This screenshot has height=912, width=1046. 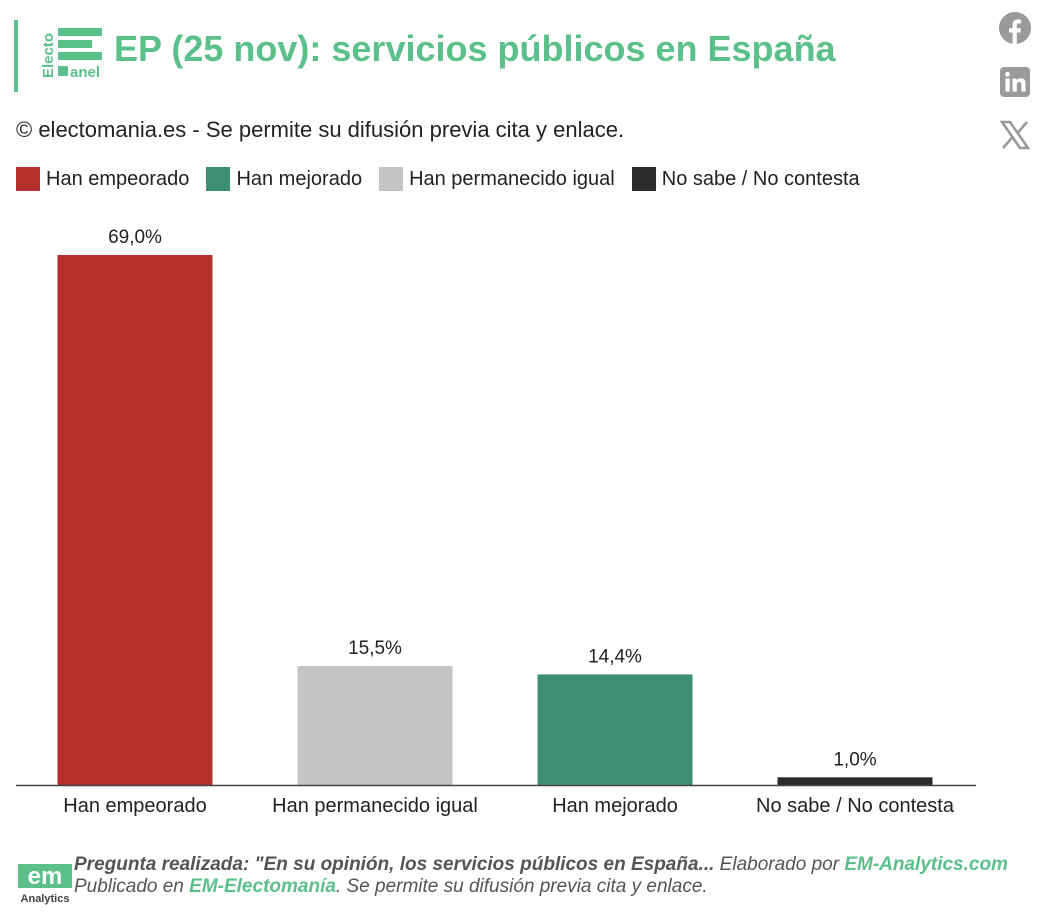 I want to click on legend-label: Han empeorado, so click(x=118, y=178).